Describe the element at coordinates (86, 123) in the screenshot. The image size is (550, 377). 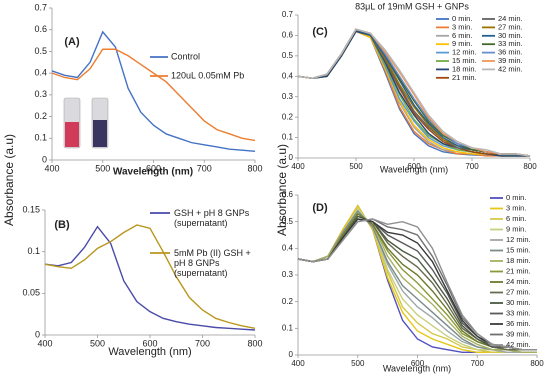
I see `cuvette-inset` at that location.